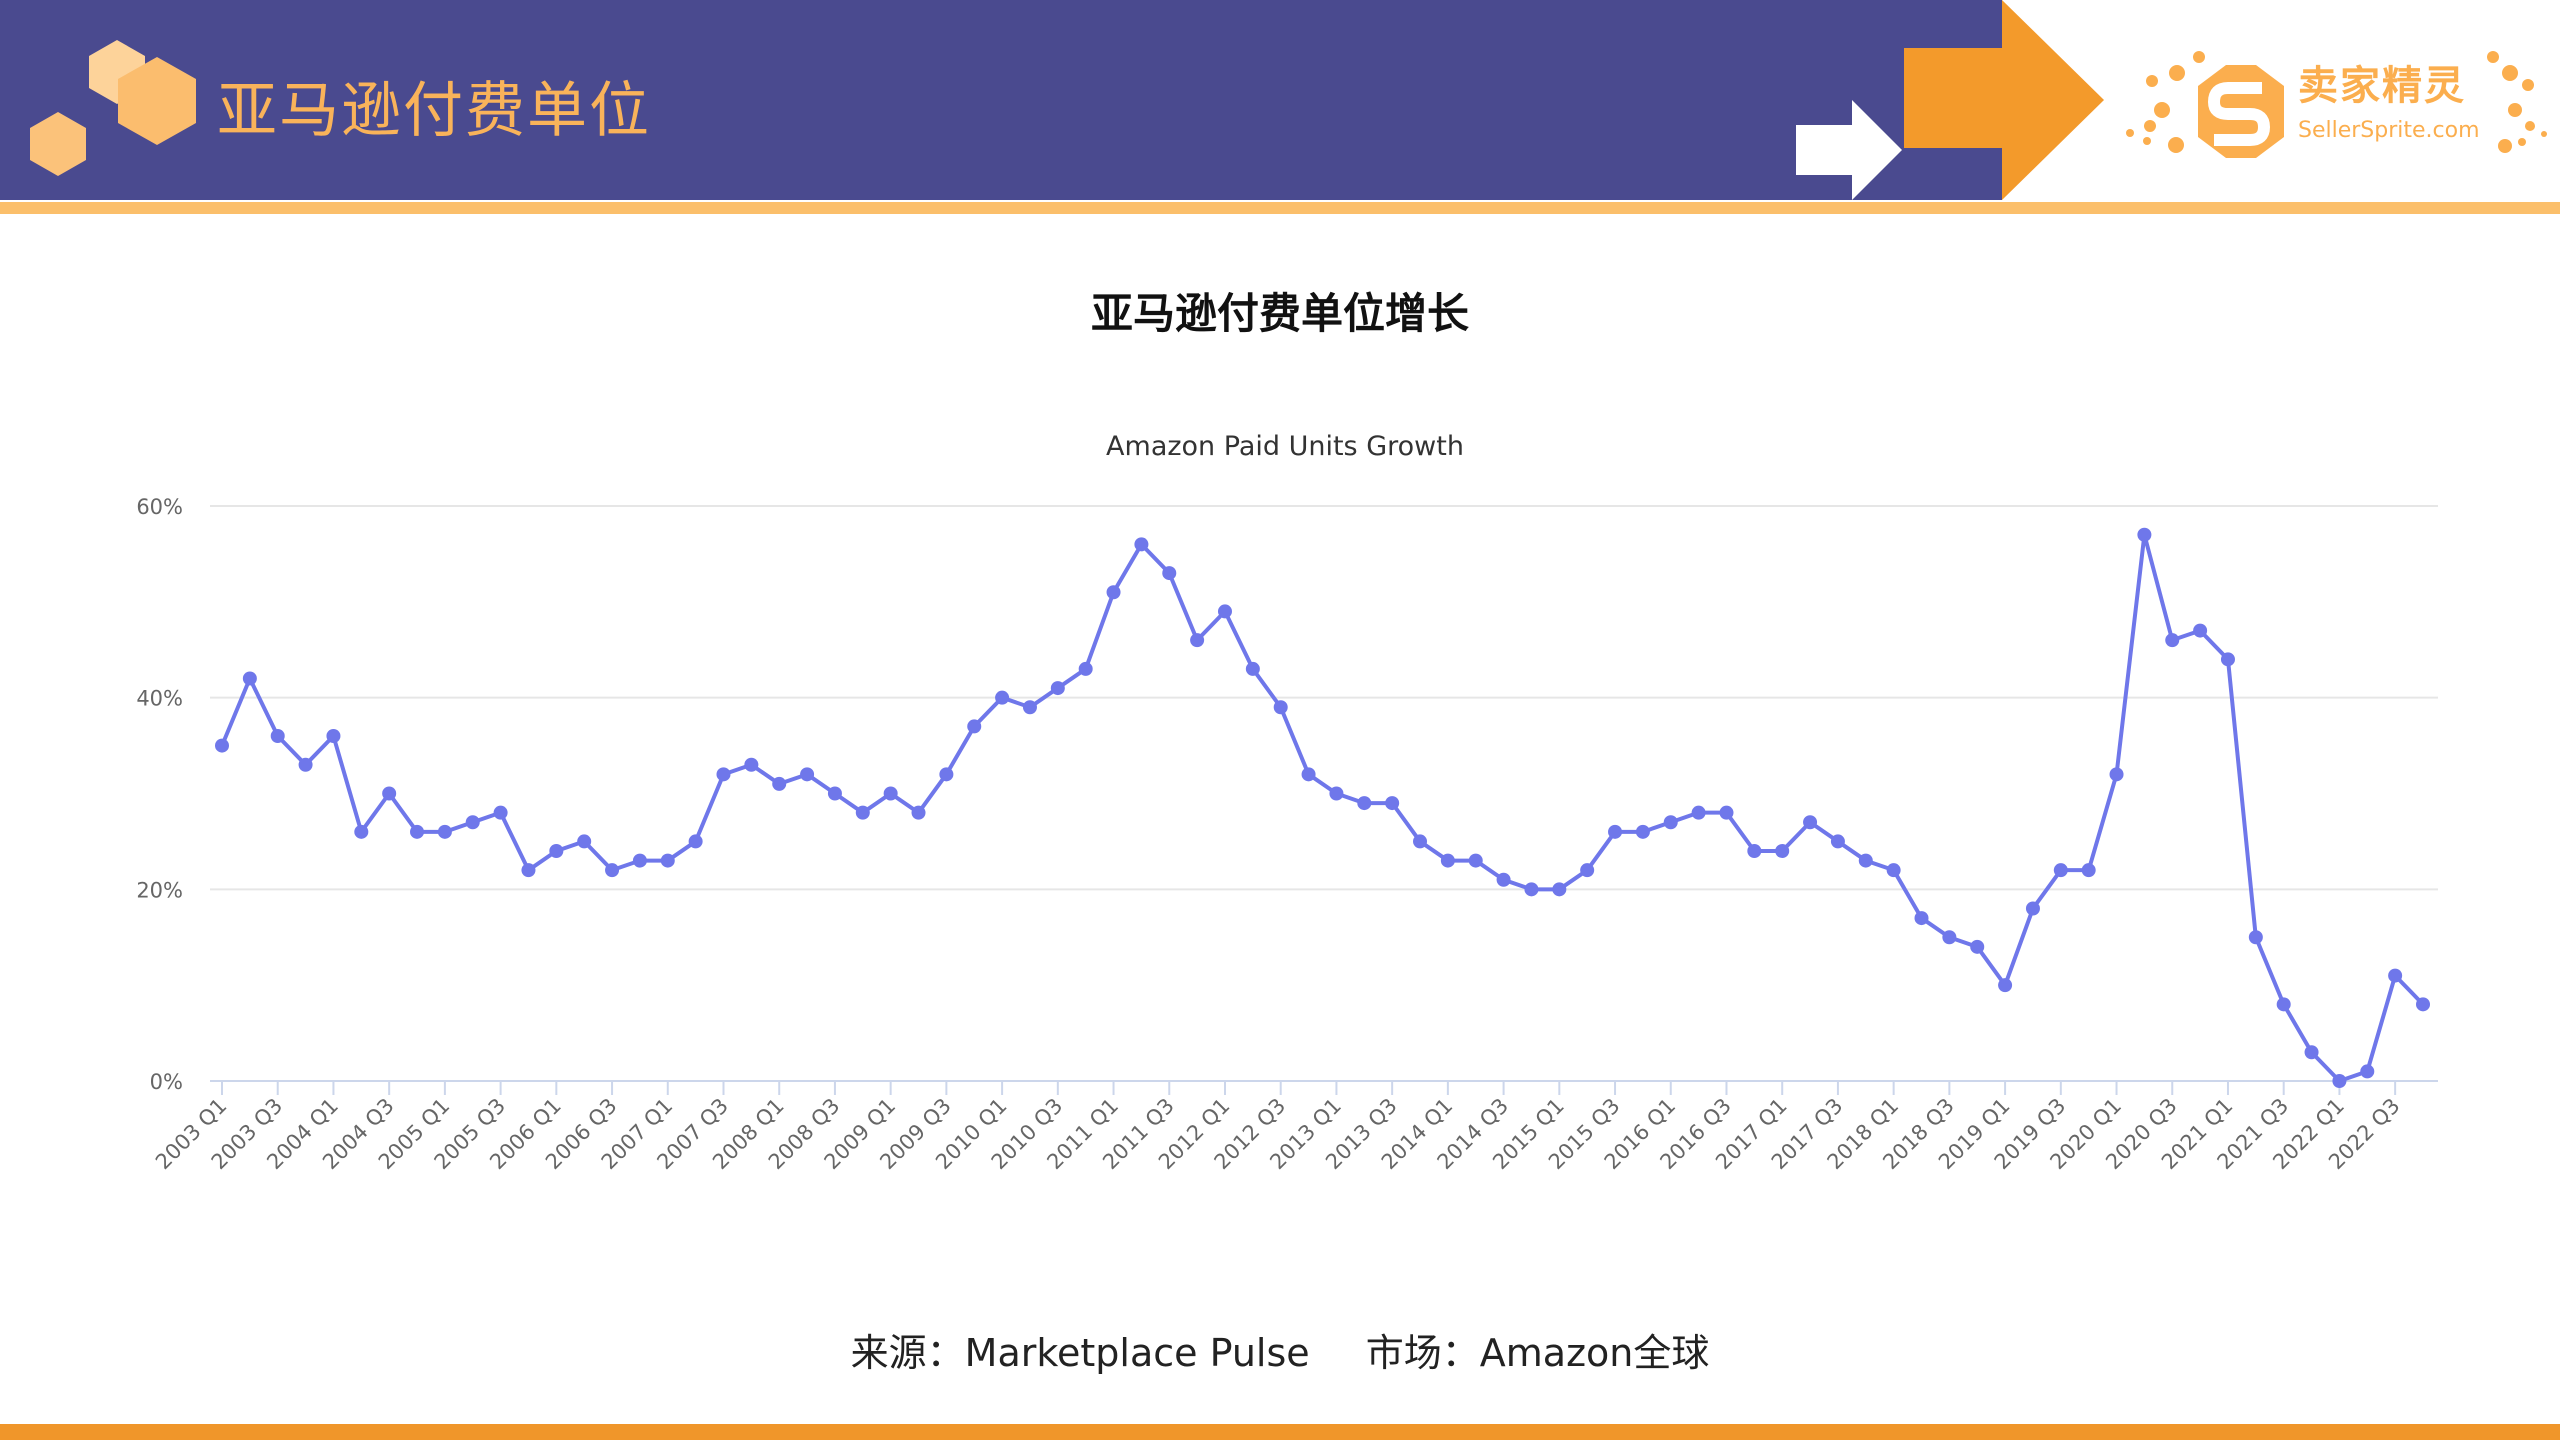  What do you see at coordinates (1950, 100) in the screenshot?
I see `arrow-icon` at bounding box center [1950, 100].